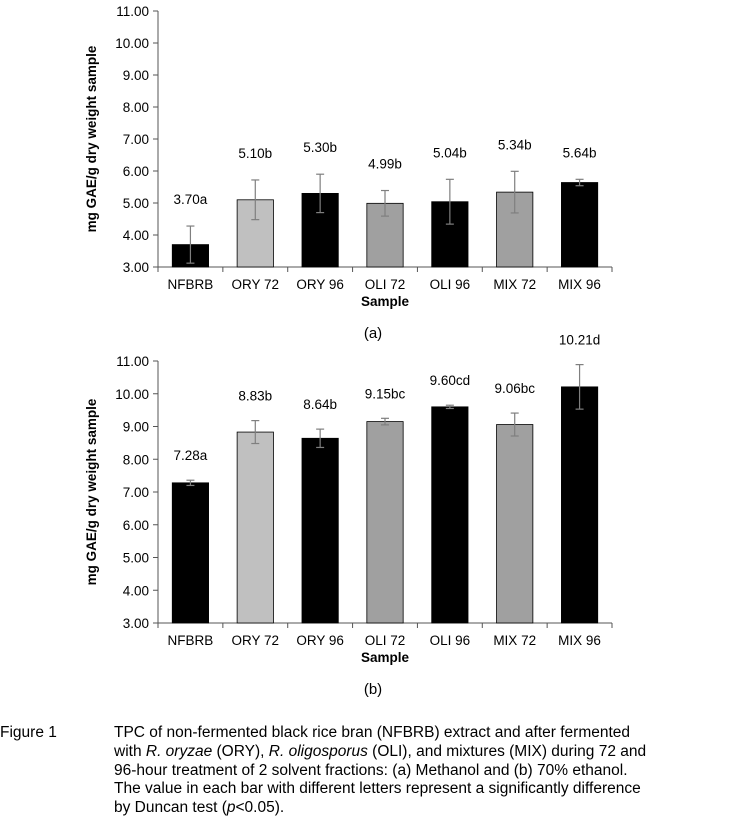 The width and height of the screenshot is (750, 839). What do you see at coordinates (579, 340) in the screenshot?
I see `data-label: 10.21d` at bounding box center [579, 340].